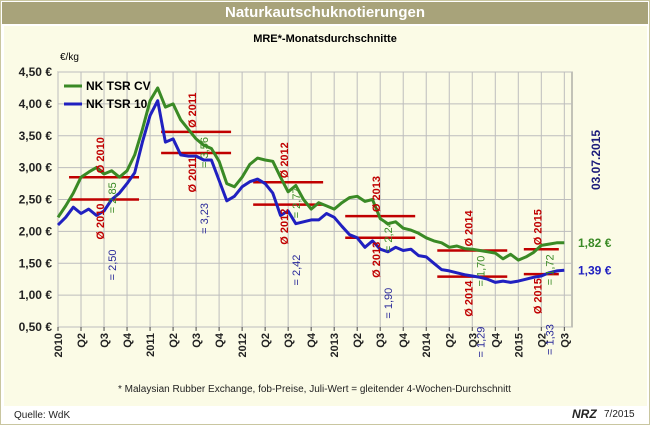 Image resolution: width=650 pixels, height=425 pixels. Describe the element at coordinates (325, 39) in the screenshot. I see `chart-subtitle: MRE*-Monatsdurchschnitte` at that location.